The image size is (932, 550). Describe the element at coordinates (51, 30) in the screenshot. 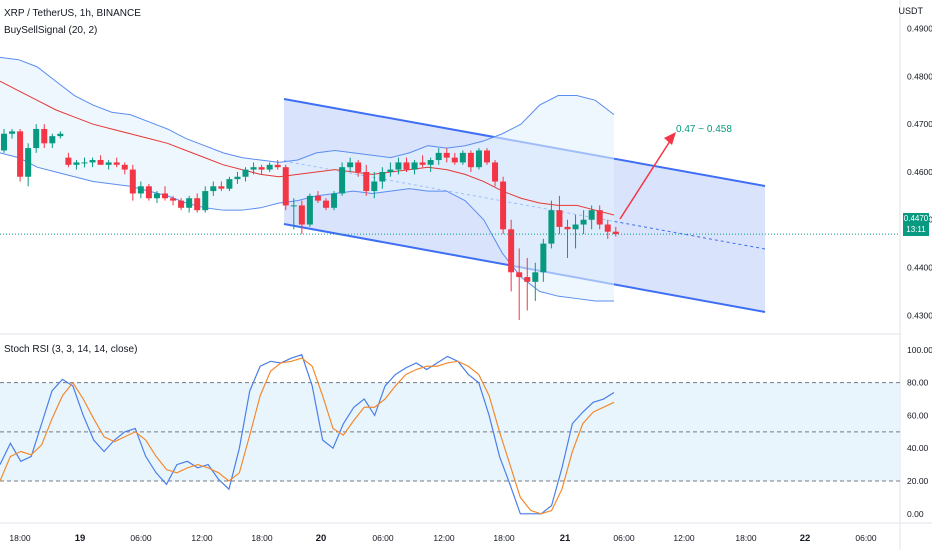

I see `indicator-label: BuySellSignal (20, 2)` at that location.